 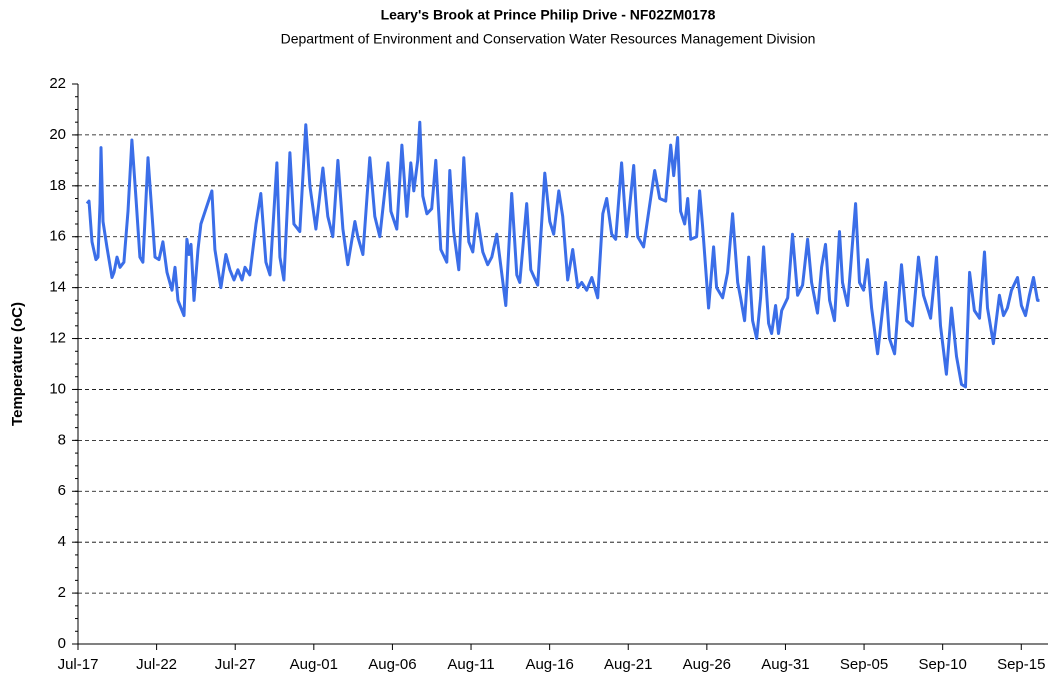 What do you see at coordinates (707, 664) in the screenshot?
I see `x-tick-label: Aug-26` at bounding box center [707, 664].